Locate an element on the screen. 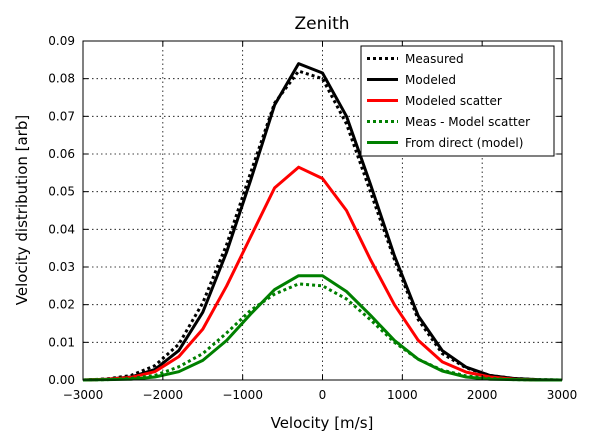 The width and height of the screenshot is (594, 447). y-tick-label: 0.04 is located at coordinates (61, 229).